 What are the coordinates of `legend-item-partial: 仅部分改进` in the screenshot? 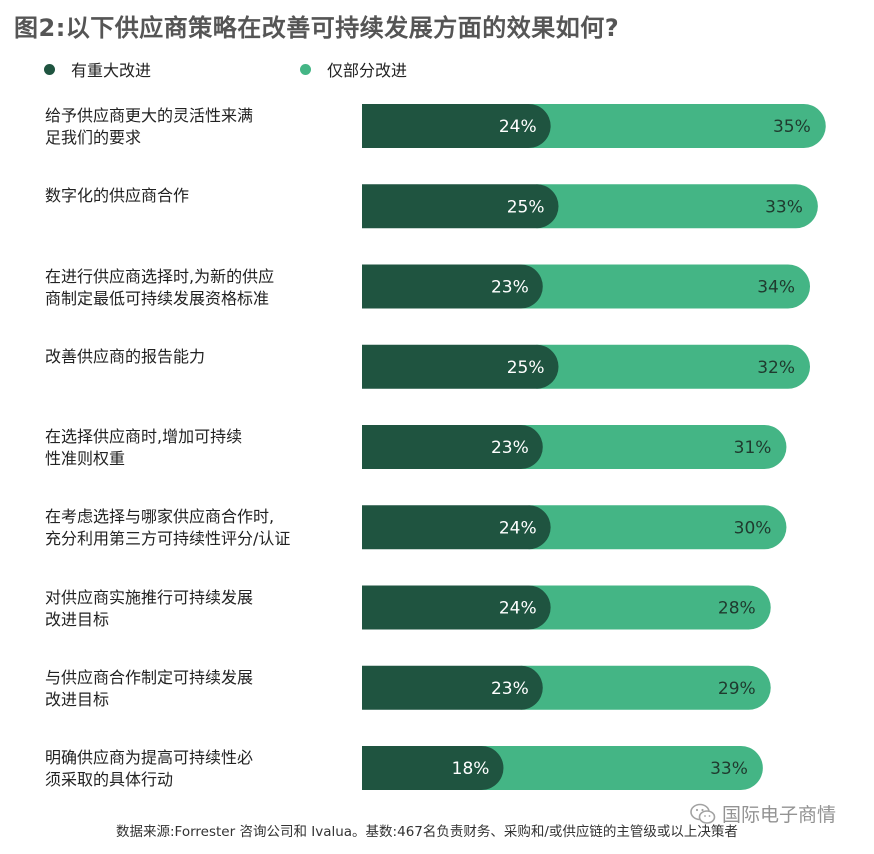 It's located at (353, 69).